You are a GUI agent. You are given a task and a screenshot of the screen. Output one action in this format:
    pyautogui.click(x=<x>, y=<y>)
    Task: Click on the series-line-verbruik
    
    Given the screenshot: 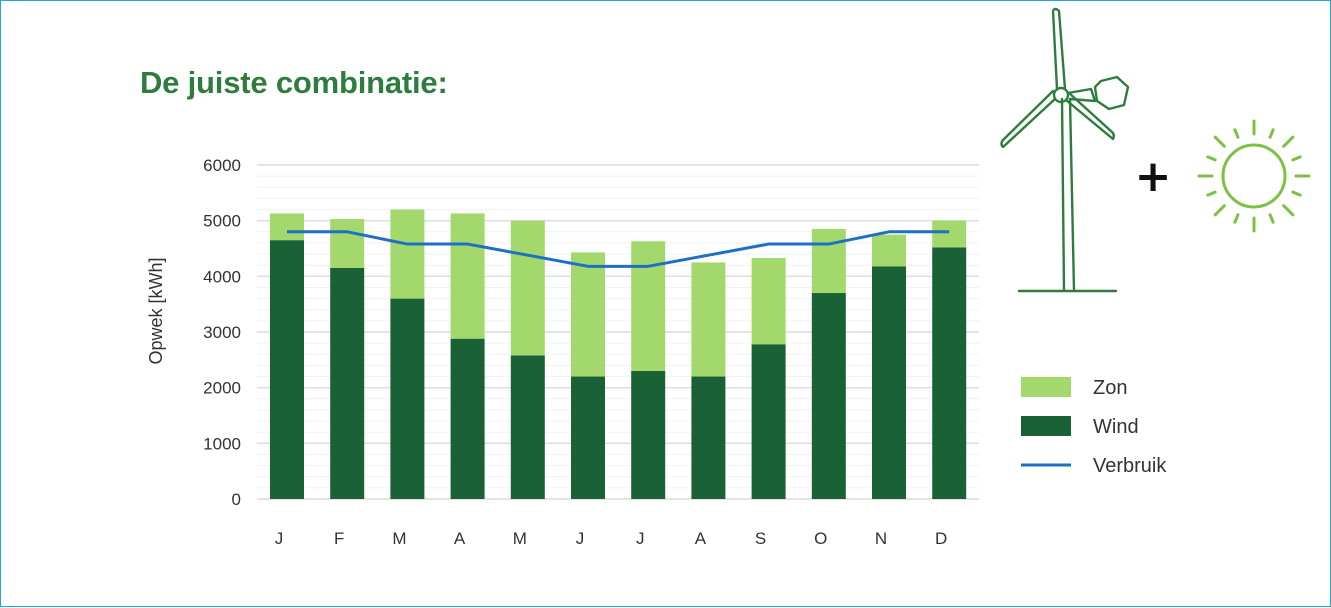 What is the action you would take?
    pyautogui.click(x=618, y=249)
    